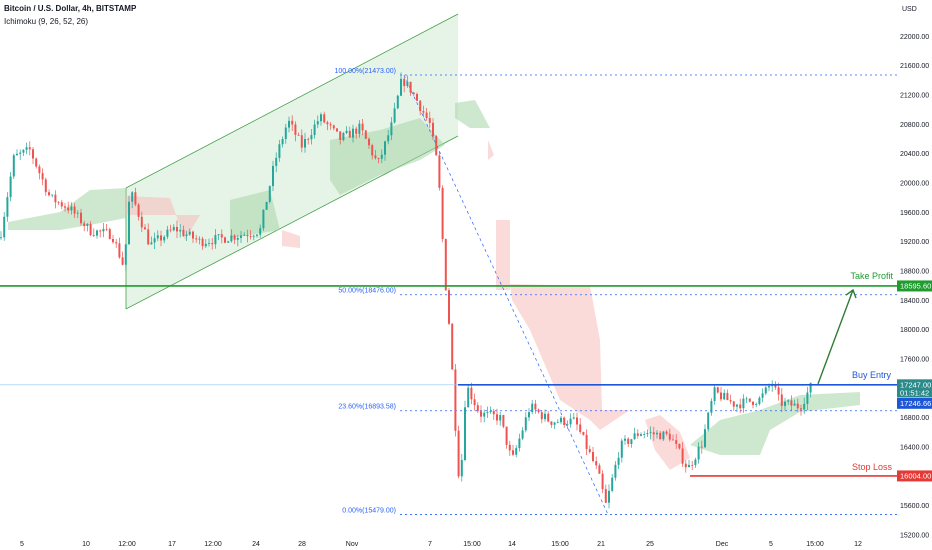 The width and height of the screenshot is (932, 550). I want to click on y-tick-label: 21200.00, so click(914, 96).